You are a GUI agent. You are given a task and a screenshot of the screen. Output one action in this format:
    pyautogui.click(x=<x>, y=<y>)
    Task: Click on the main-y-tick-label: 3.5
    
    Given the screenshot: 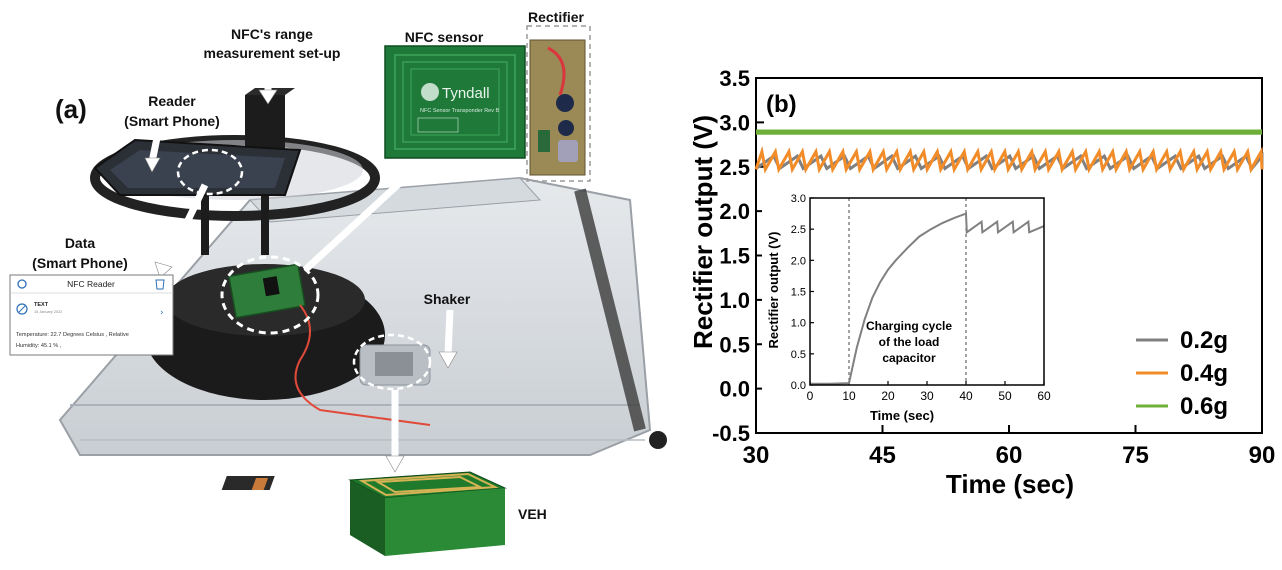 What is the action you would take?
    pyautogui.click(x=734, y=78)
    